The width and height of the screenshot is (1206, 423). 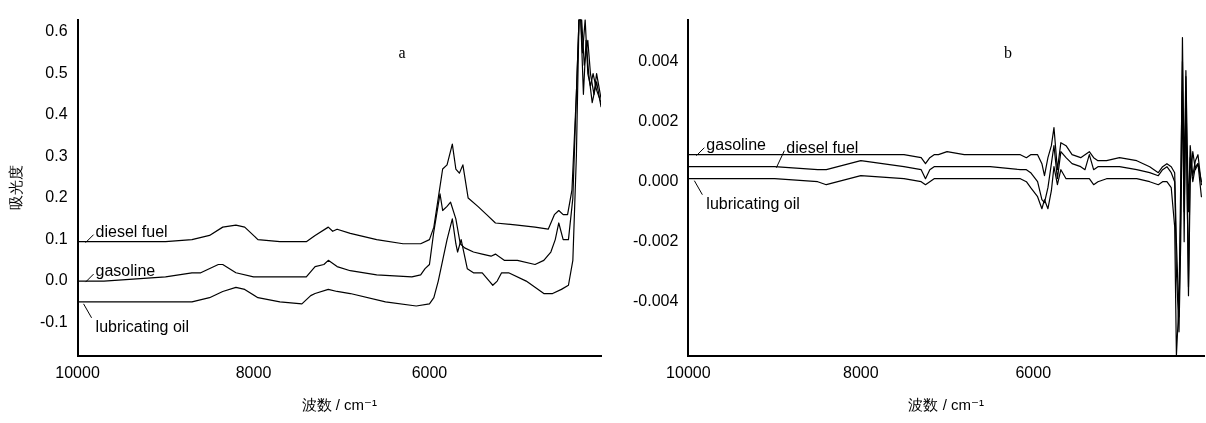 What do you see at coordinates (56, 238) in the screenshot?
I see `y-tick-label: 0.1` at bounding box center [56, 238].